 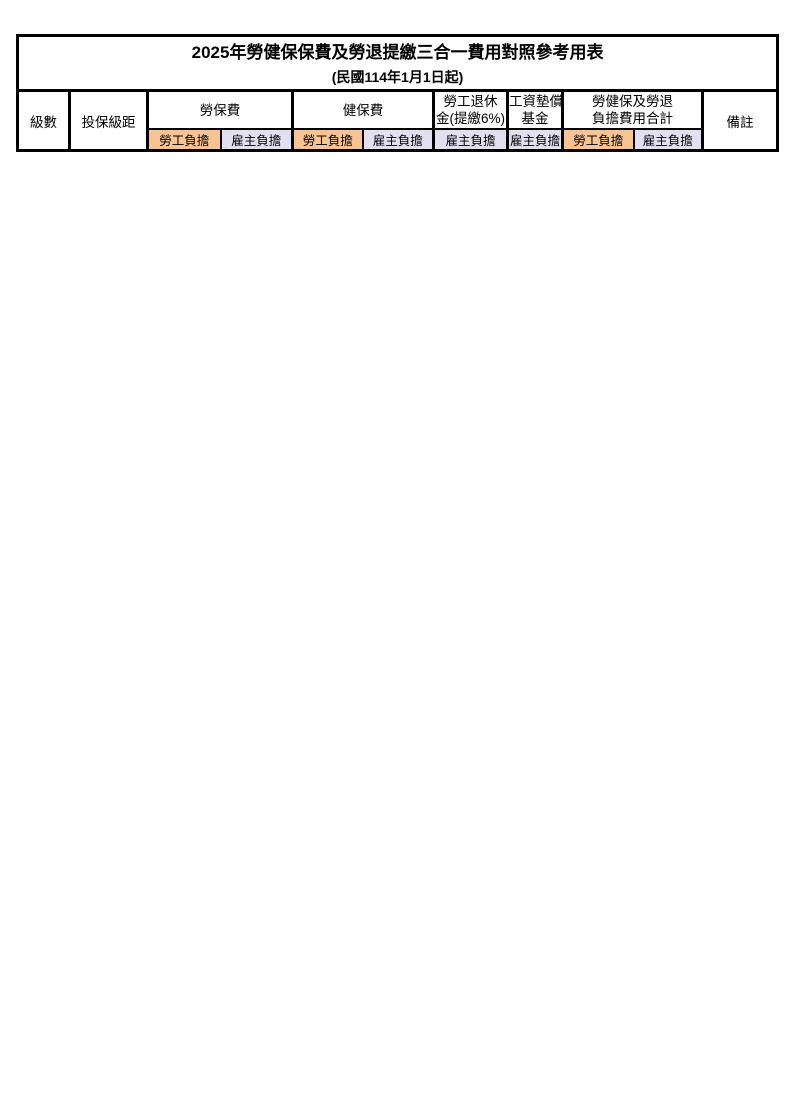 I want to click on page-title: 2025年勞健保保費及勞退提繳三合一費用對照參考用表, so click(x=397, y=52).